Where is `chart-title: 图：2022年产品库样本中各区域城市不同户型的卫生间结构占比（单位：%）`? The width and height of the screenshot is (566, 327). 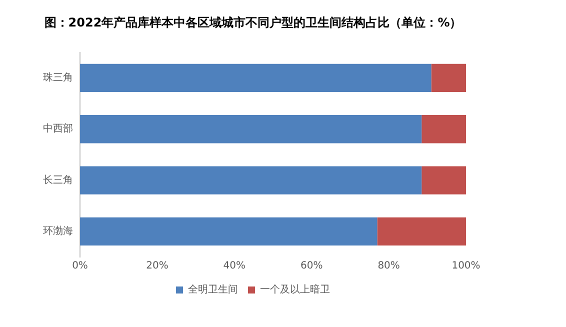
chart-title: 图：2022年产品库样本中各区域城市不同户型的卫生间结构占比（单位：%） is located at coordinates (253, 22).